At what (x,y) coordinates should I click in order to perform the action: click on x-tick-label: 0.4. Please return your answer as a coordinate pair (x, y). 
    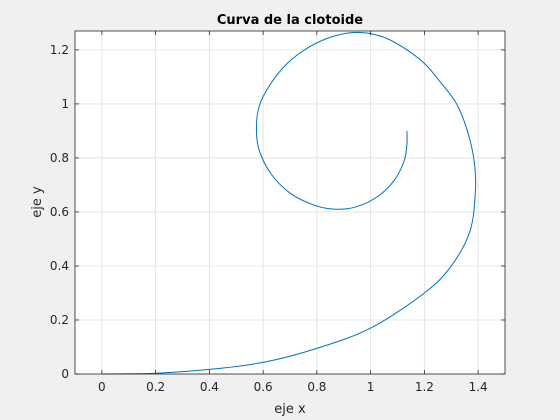
    Looking at the image, I should click on (209, 387).